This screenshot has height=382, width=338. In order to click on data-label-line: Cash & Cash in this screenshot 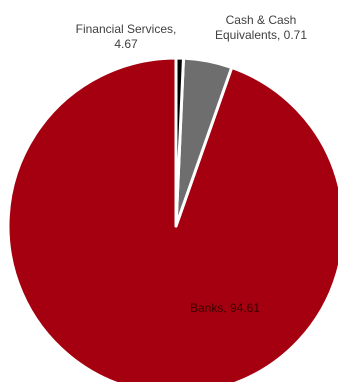, I will do `click(261, 20)`.